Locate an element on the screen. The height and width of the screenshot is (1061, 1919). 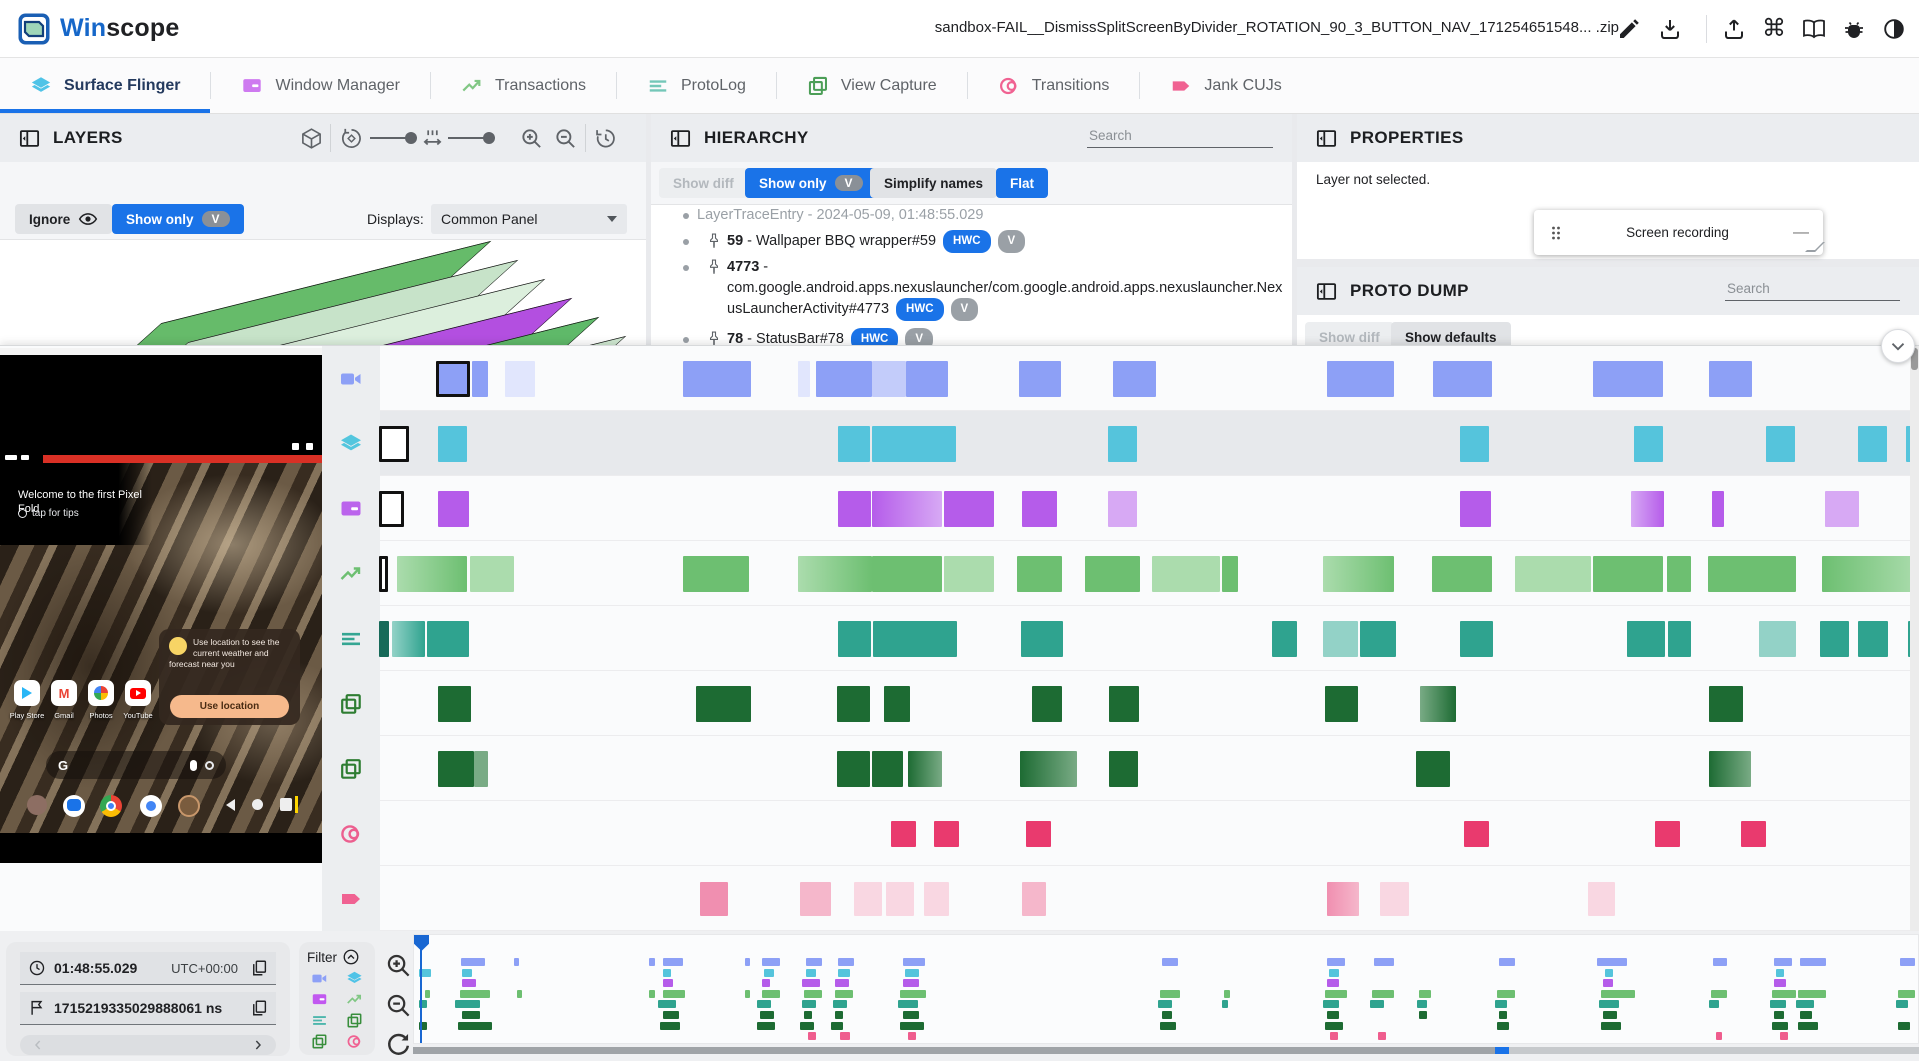
previous-entry-button is located at coordinates (38, 1045).